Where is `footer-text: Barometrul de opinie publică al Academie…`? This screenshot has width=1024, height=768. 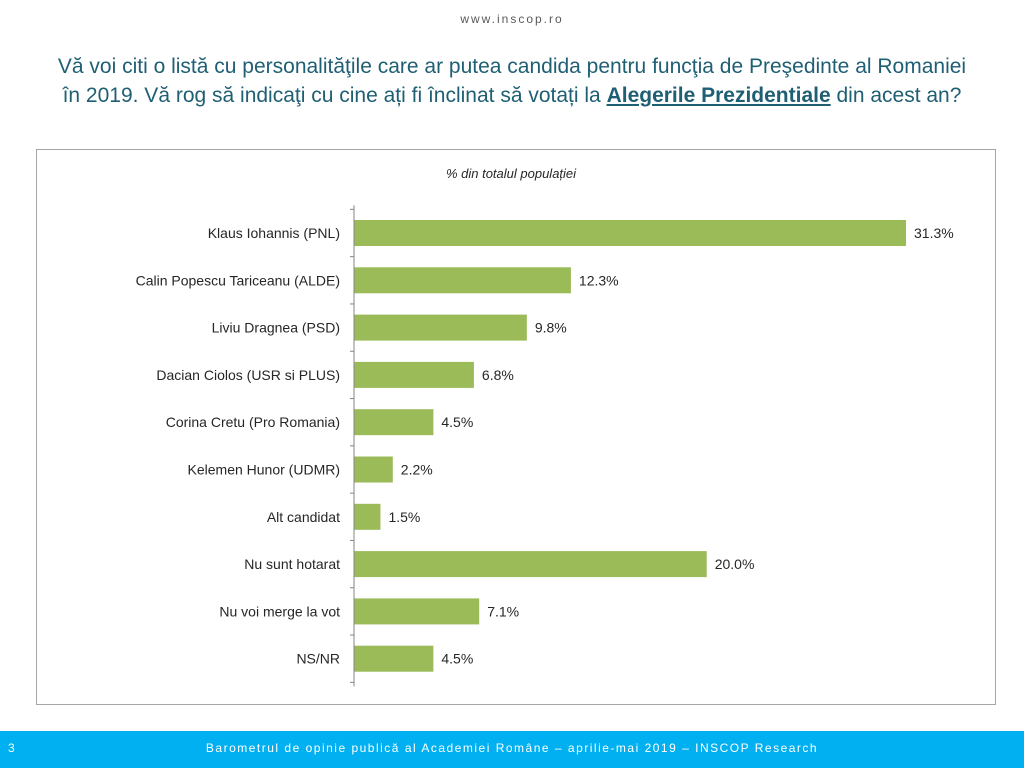
footer-text: Barometrul de opinie publică al Academie… is located at coordinates (512, 748).